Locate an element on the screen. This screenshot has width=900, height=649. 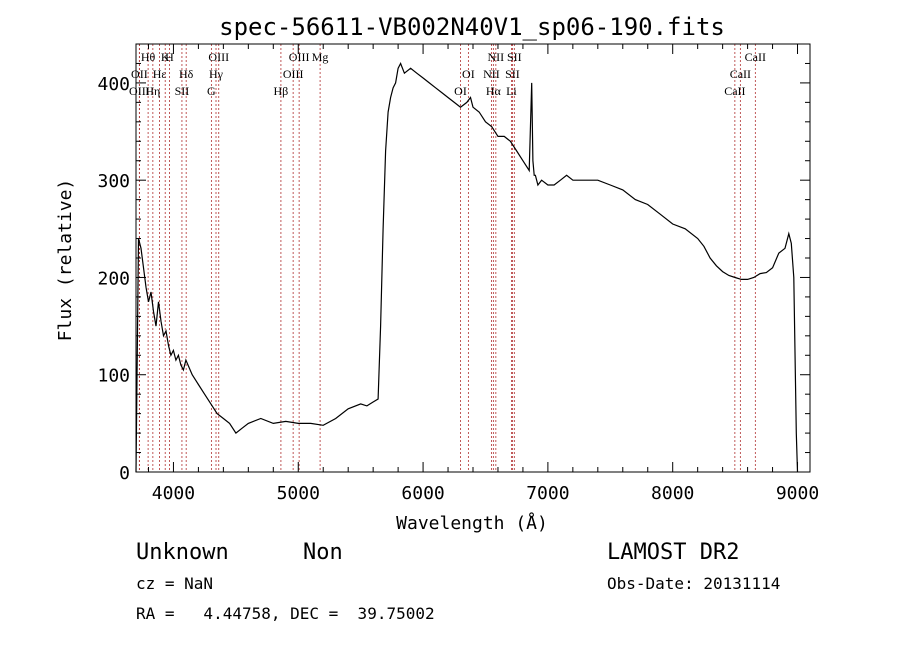
y-axis-label: Flux (relative) is located at coordinates (65, 260).